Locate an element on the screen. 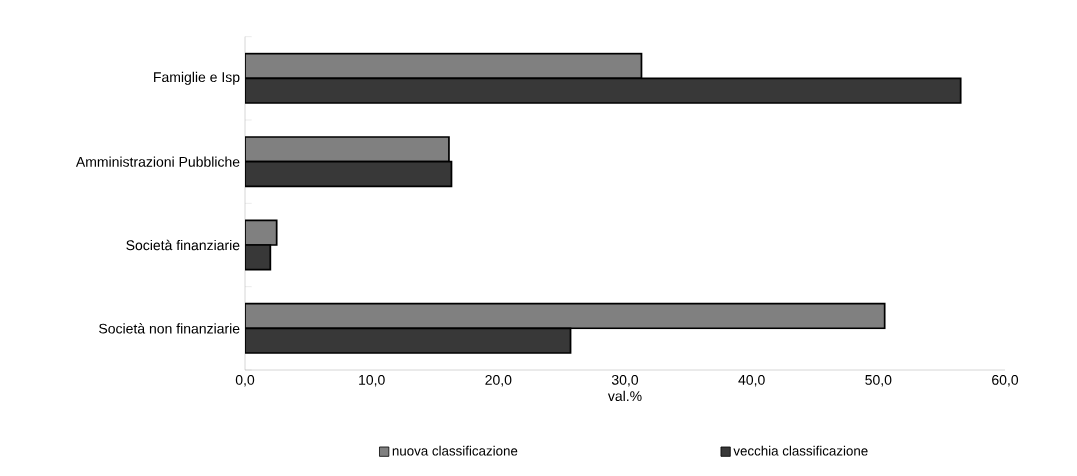 This screenshot has height=476, width=1077. legend-label: vecchia classificazione is located at coordinates (800, 450).